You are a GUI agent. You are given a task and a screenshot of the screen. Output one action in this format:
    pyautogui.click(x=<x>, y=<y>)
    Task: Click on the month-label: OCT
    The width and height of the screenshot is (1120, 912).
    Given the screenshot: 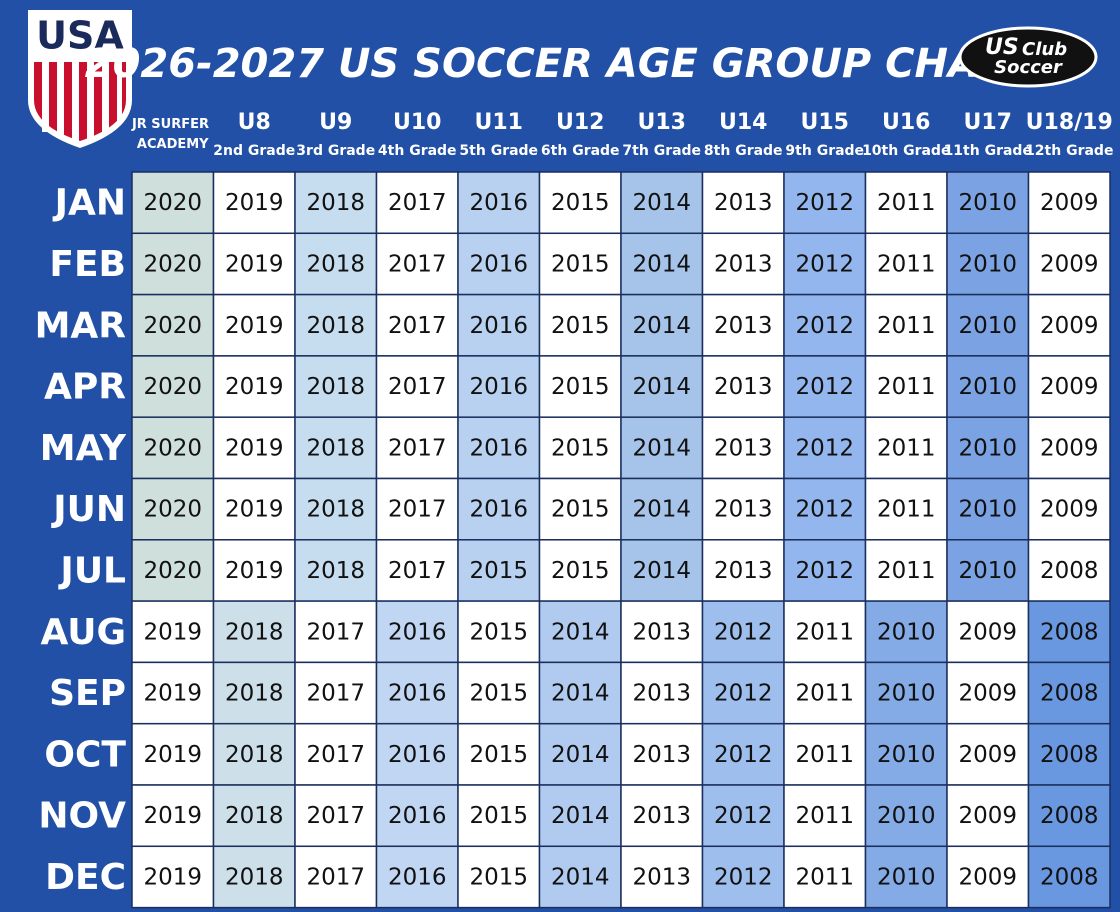 What is the action you would take?
    pyautogui.click(x=85, y=754)
    